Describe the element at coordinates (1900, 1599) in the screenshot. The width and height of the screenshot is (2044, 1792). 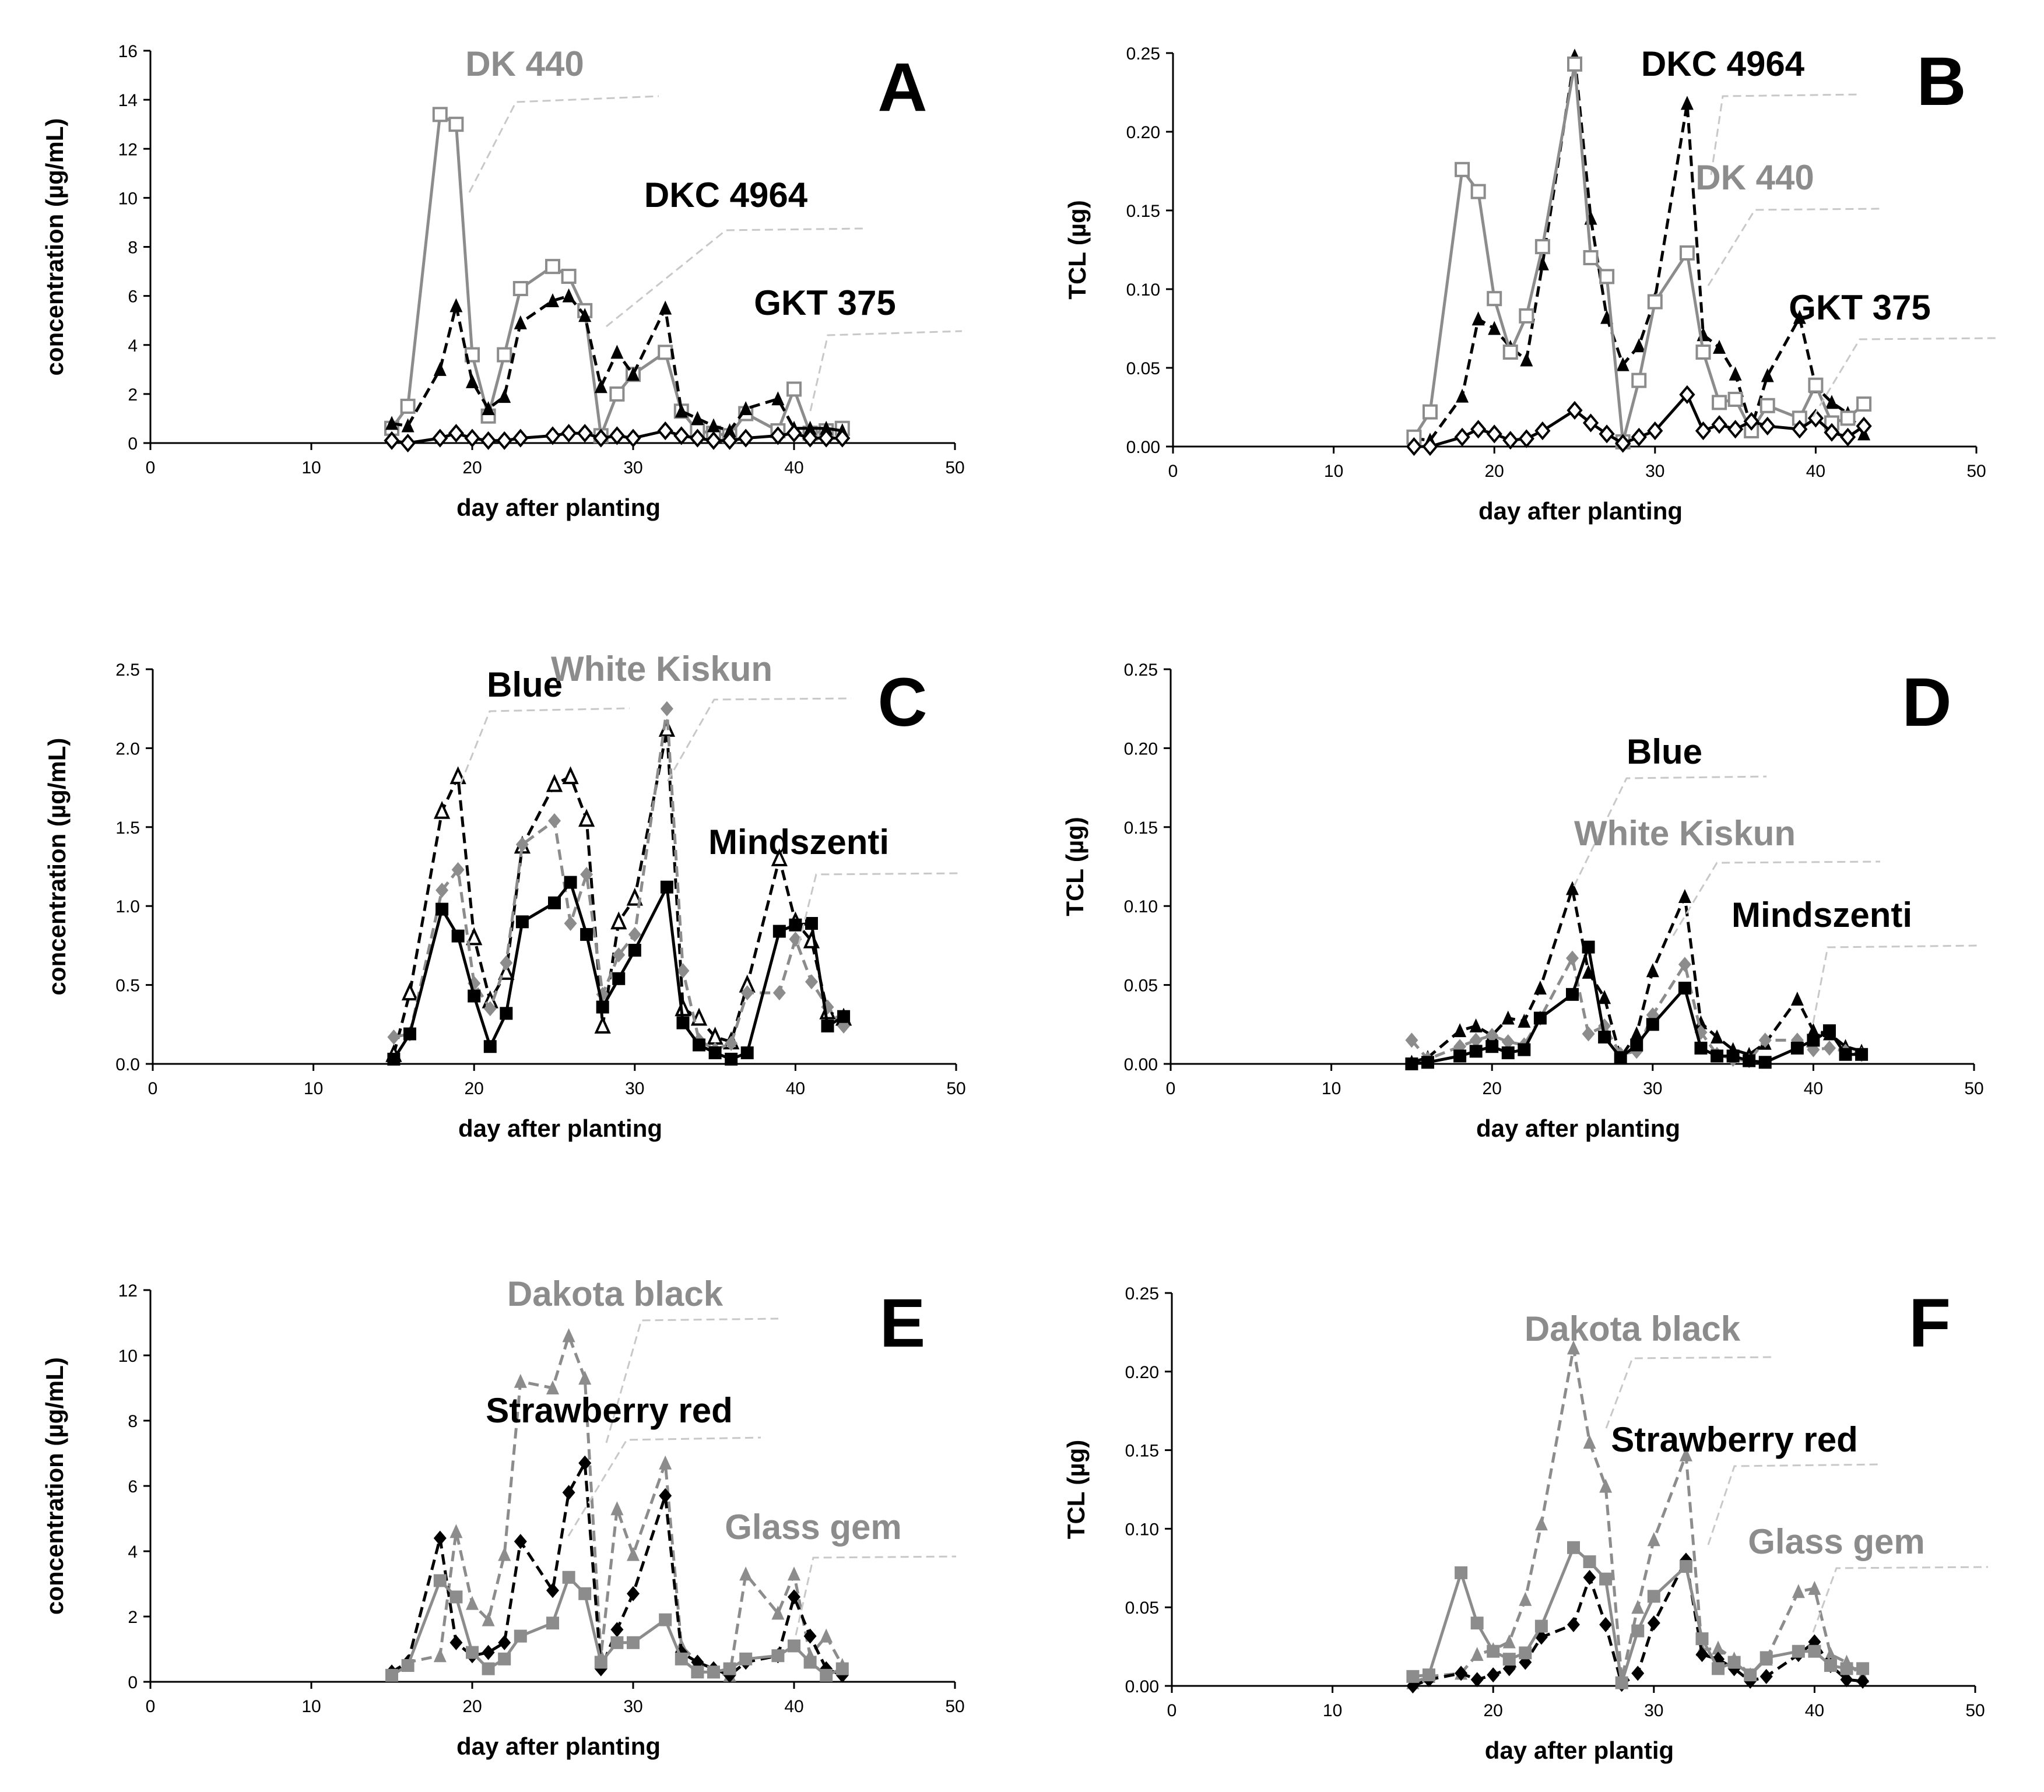
I see `panel-f-series-2-leader` at that location.